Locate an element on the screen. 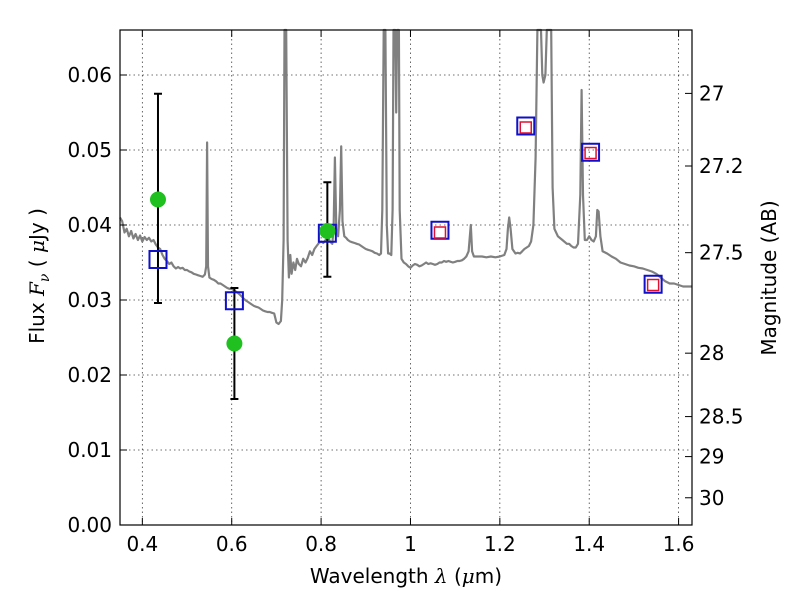  x-tick-label: 0.8 is located at coordinates (321, 544).